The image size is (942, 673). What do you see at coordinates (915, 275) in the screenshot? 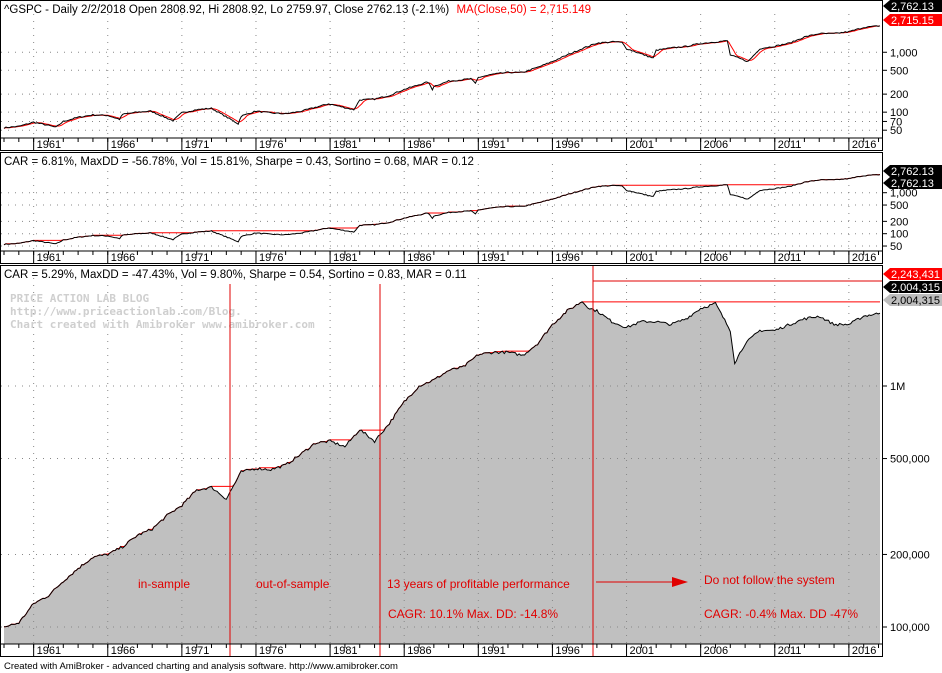
I see `value-tag-label: 2,243,431` at bounding box center [915, 275].